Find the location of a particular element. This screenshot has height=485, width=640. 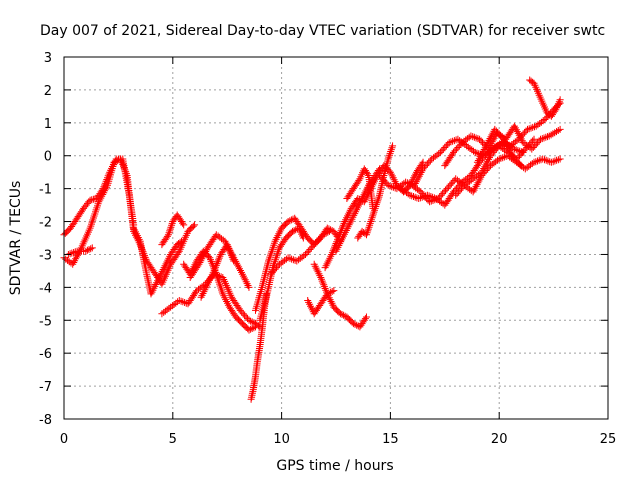

y-tick-label: -2 is located at coordinates (45, 223).